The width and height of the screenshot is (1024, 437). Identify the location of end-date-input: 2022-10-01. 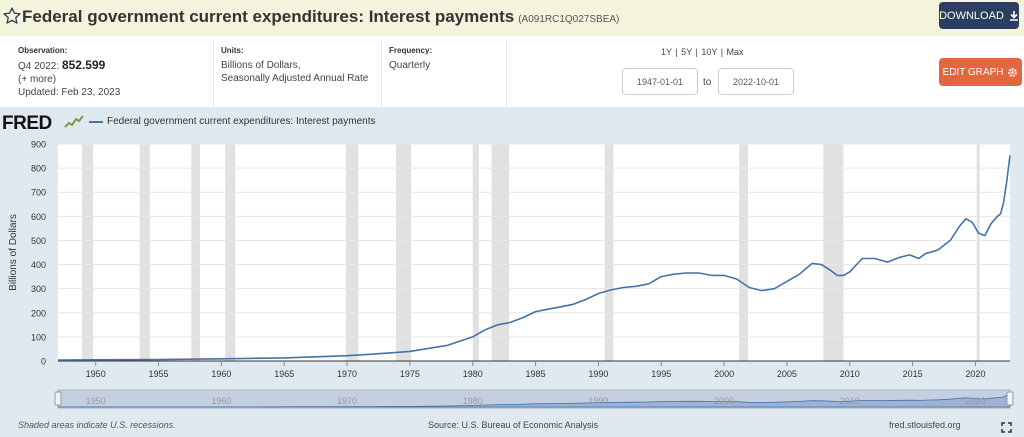
(756, 81).